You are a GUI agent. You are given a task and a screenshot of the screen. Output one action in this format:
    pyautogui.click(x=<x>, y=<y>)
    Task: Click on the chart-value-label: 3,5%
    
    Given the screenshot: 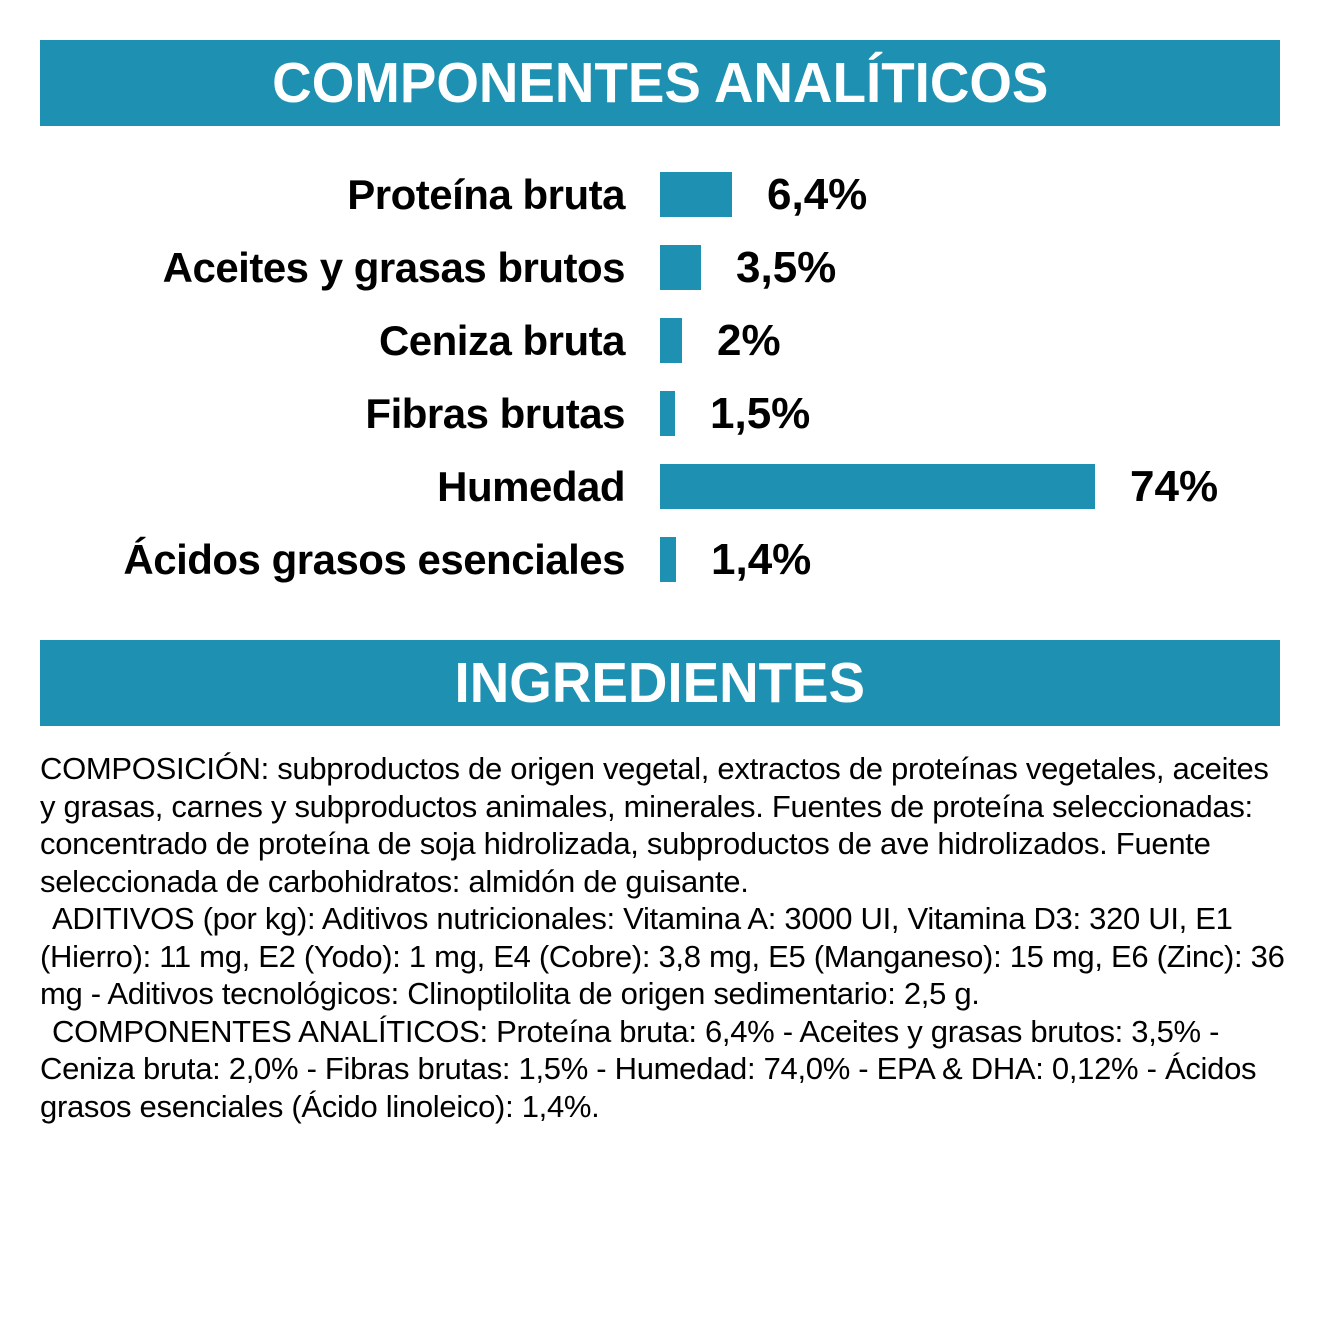 What is the action you would take?
    pyautogui.click(x=786, y=267)
    